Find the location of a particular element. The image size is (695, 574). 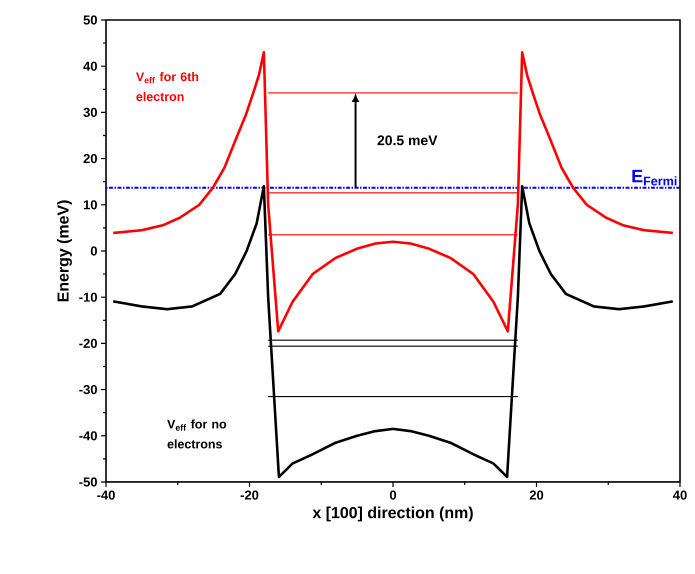

y-tick-label: 0 is located at coordinates (93, 251).